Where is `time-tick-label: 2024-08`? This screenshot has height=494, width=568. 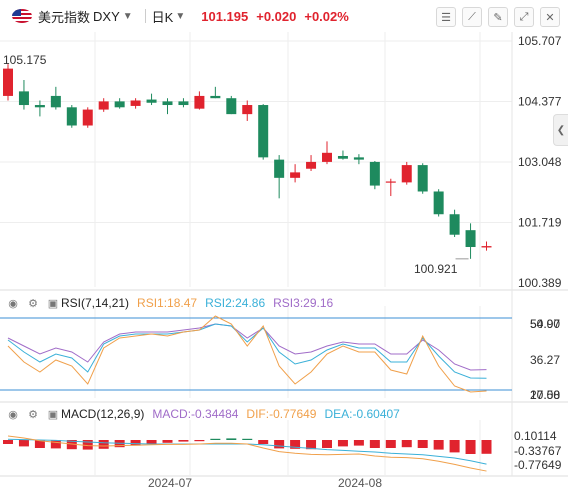 time-tick-label: 2024-08 is located at coordinates (360, 483).